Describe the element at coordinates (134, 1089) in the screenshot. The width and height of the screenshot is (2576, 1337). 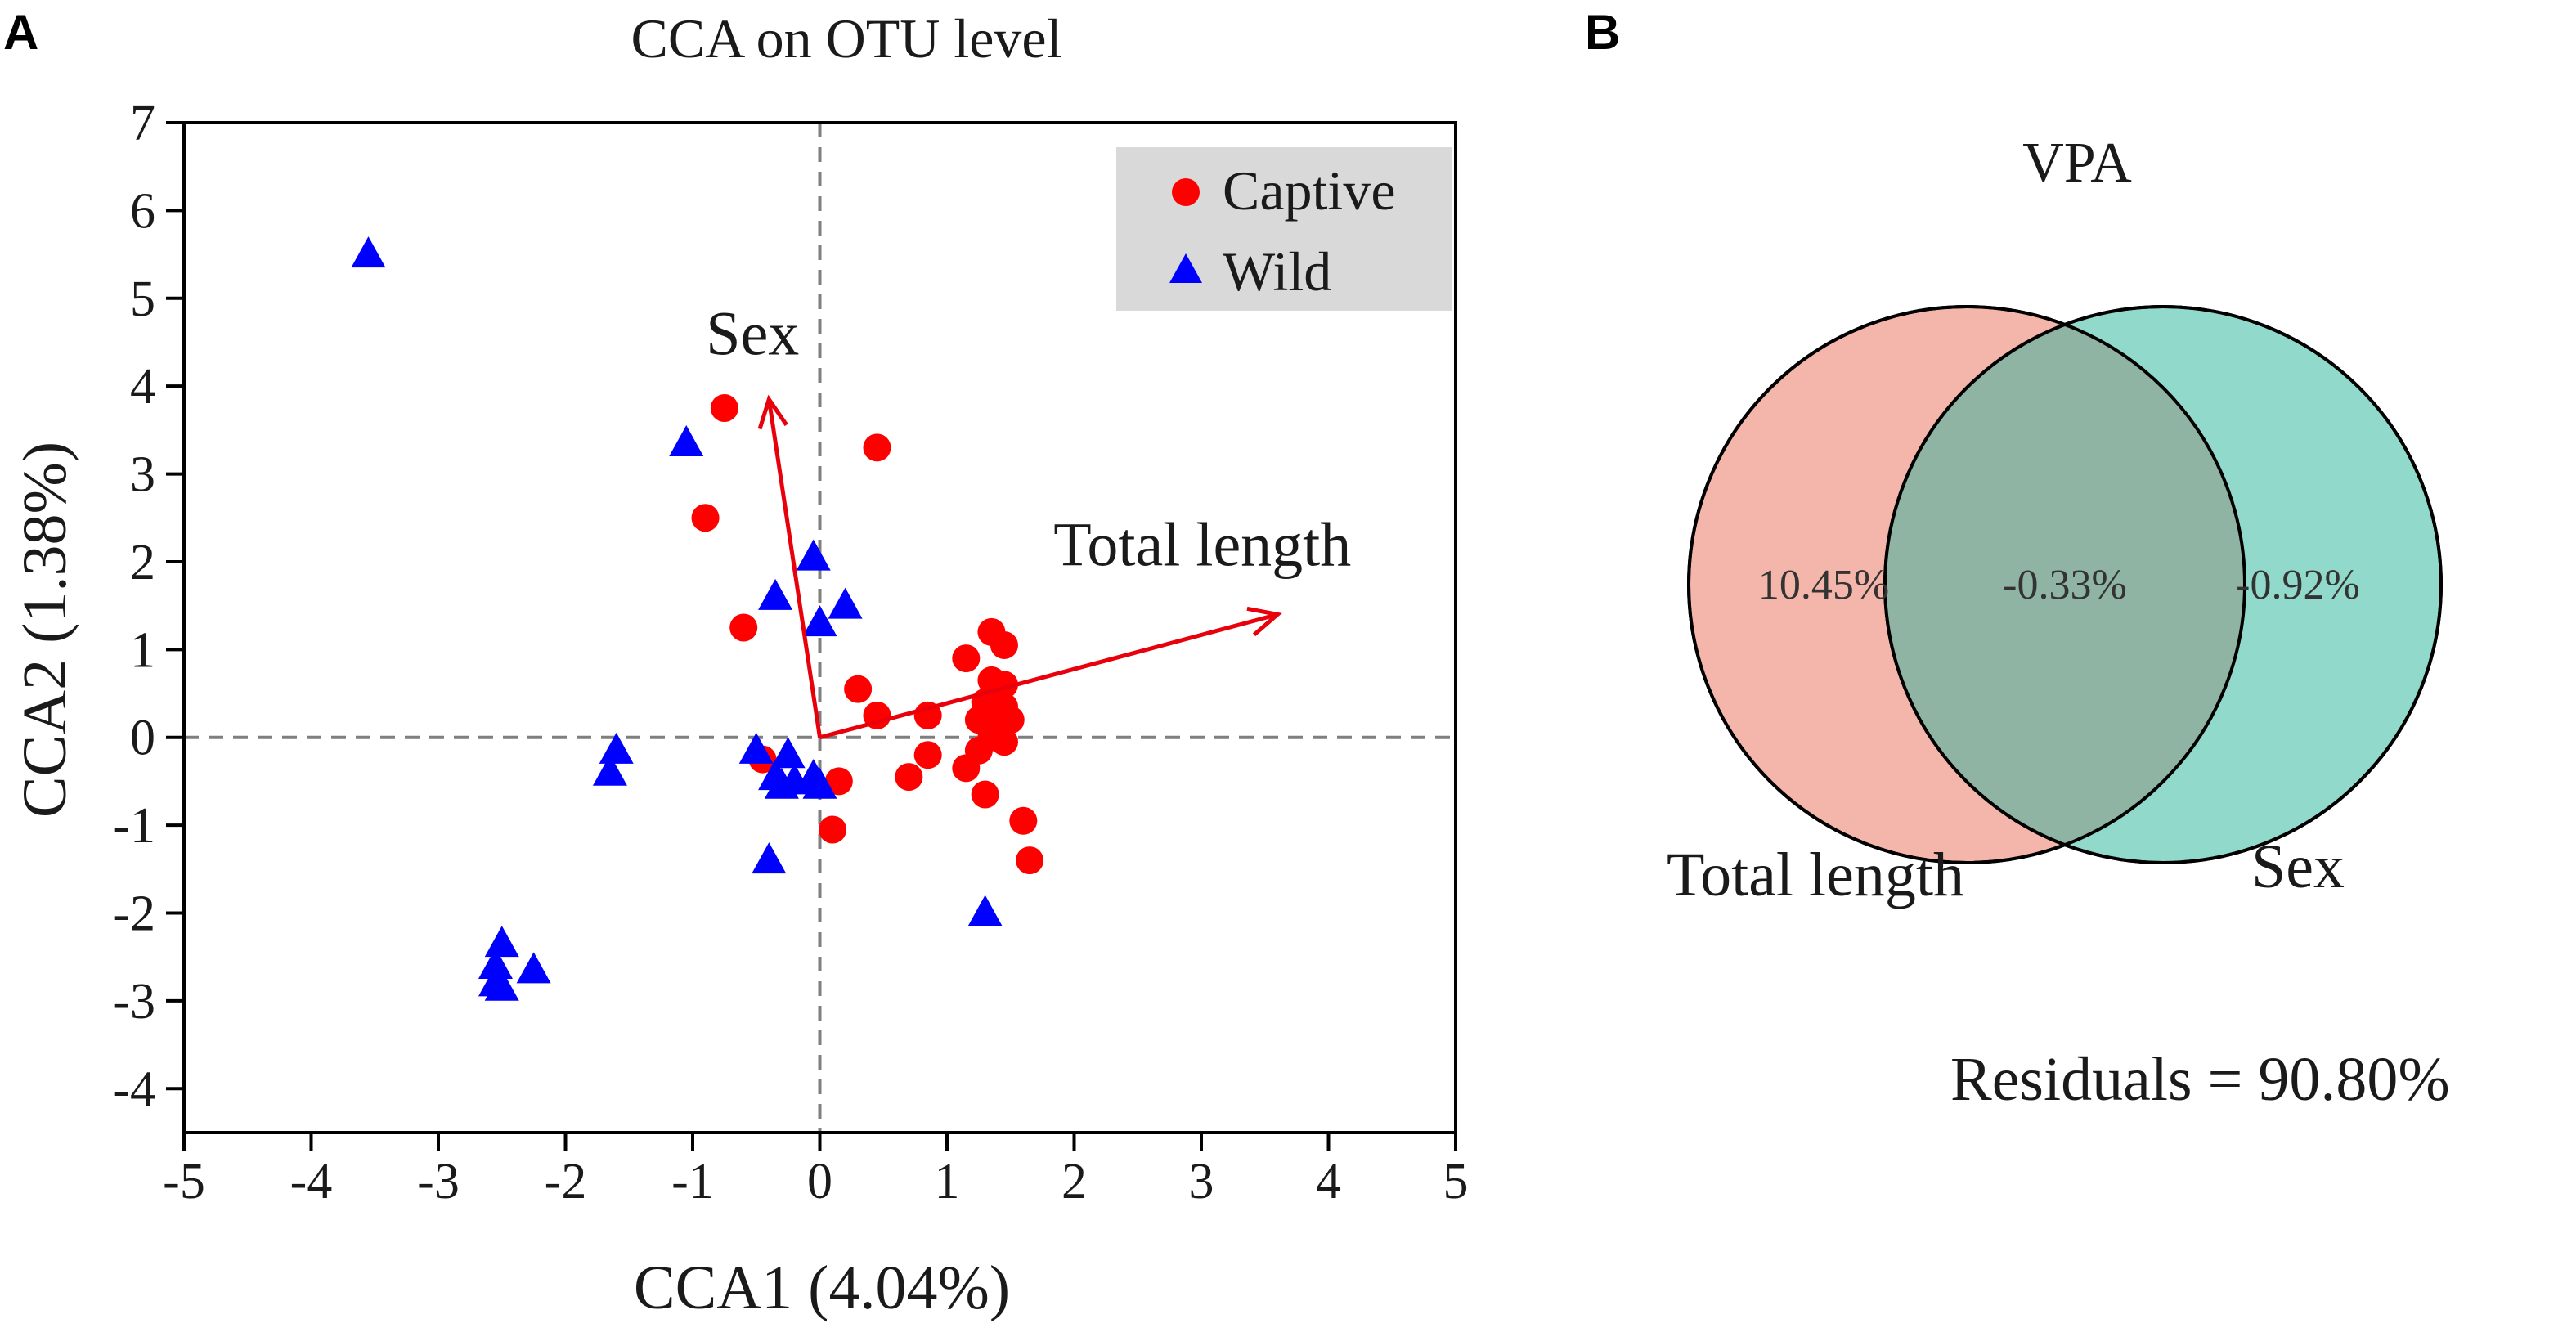
I see `y-tick-label: -4` at that location.